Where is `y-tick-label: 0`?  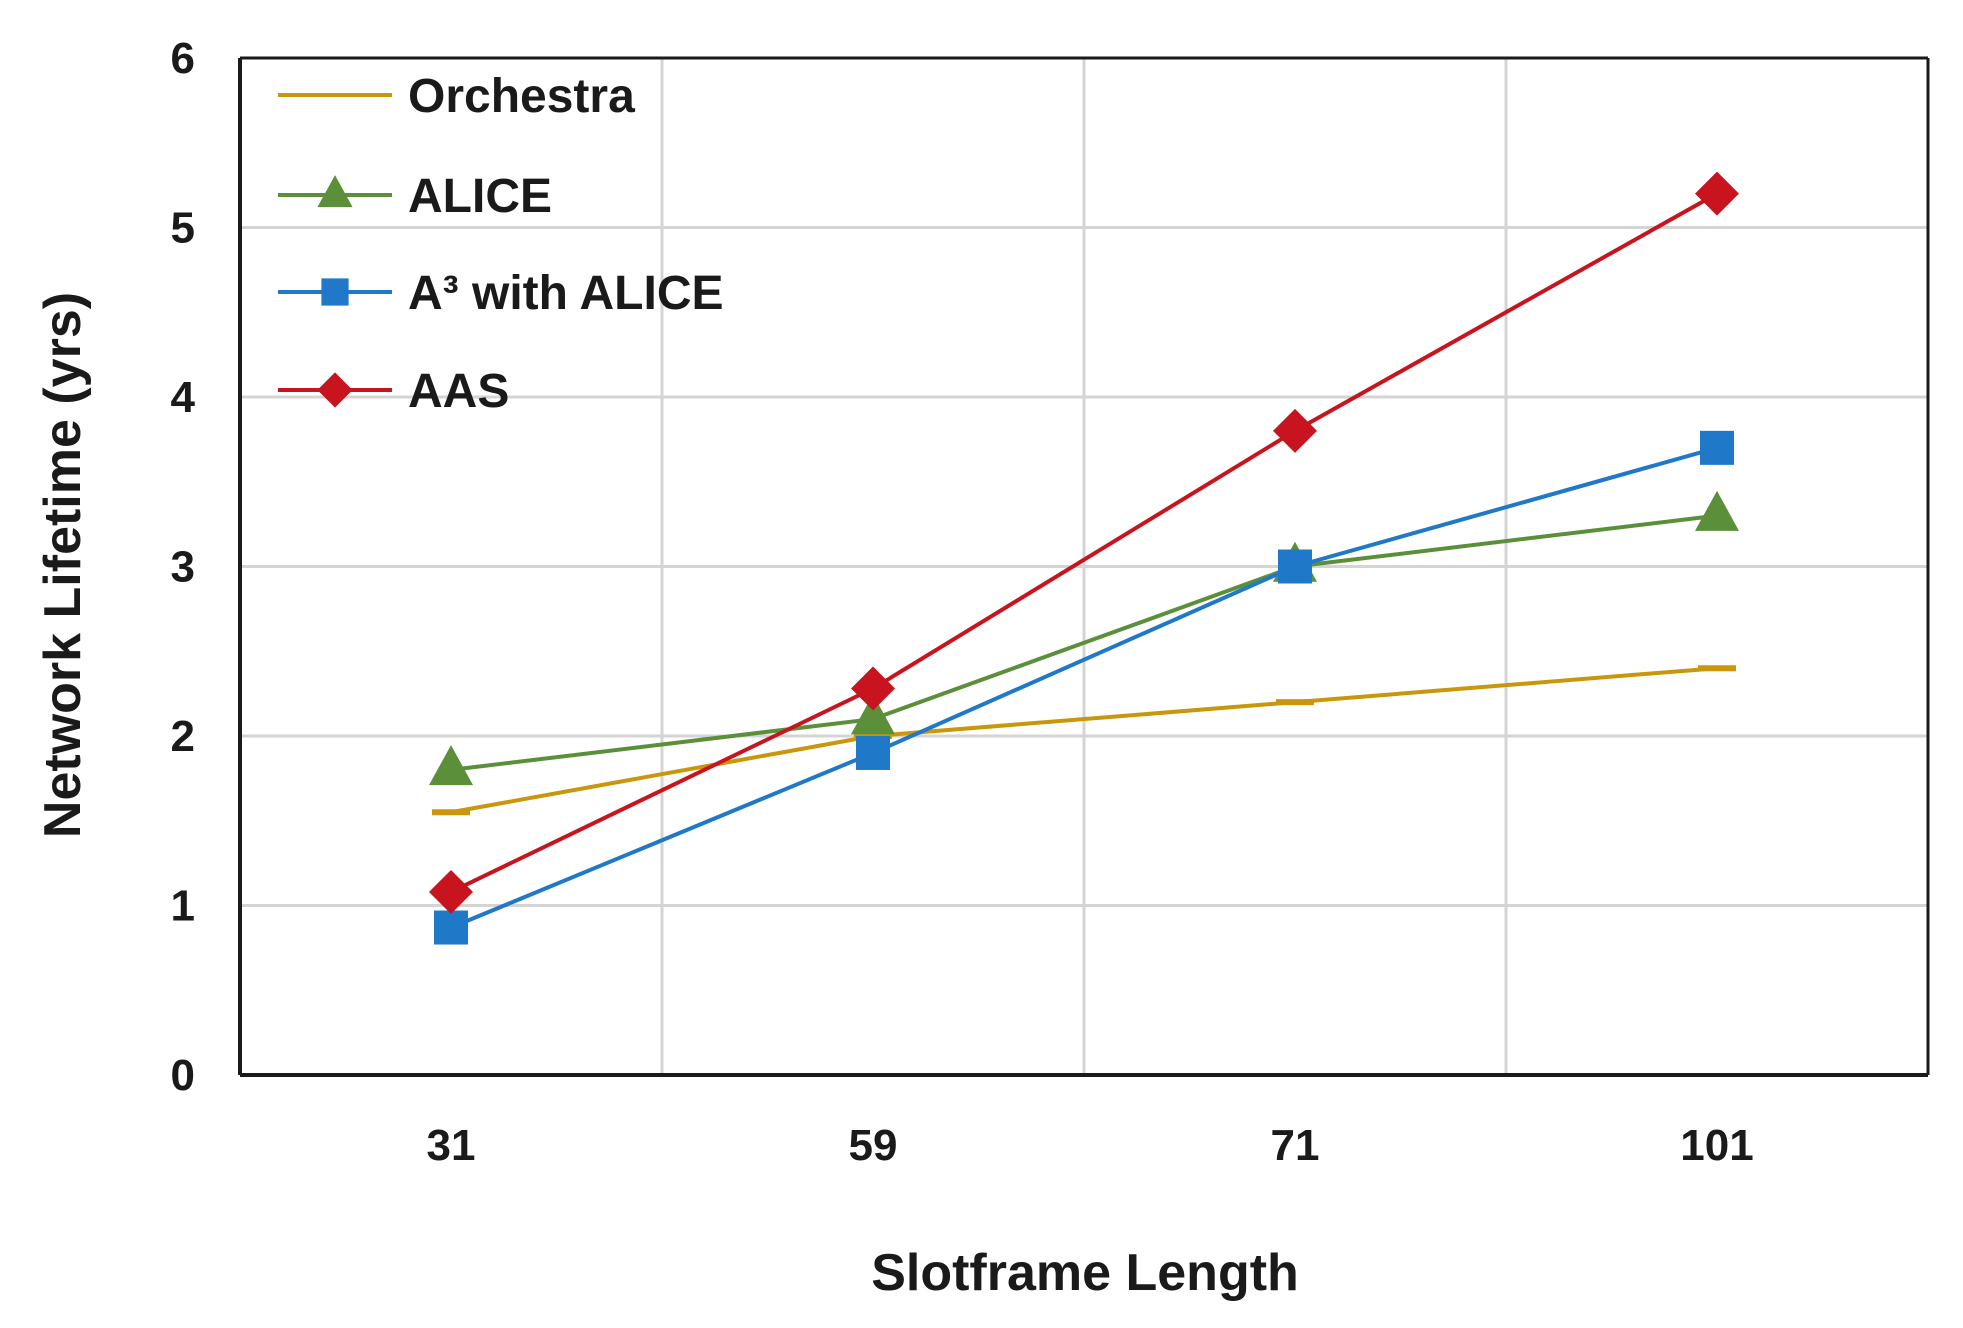 y-tick-label: 0 is located at coordinates (183, 1075).